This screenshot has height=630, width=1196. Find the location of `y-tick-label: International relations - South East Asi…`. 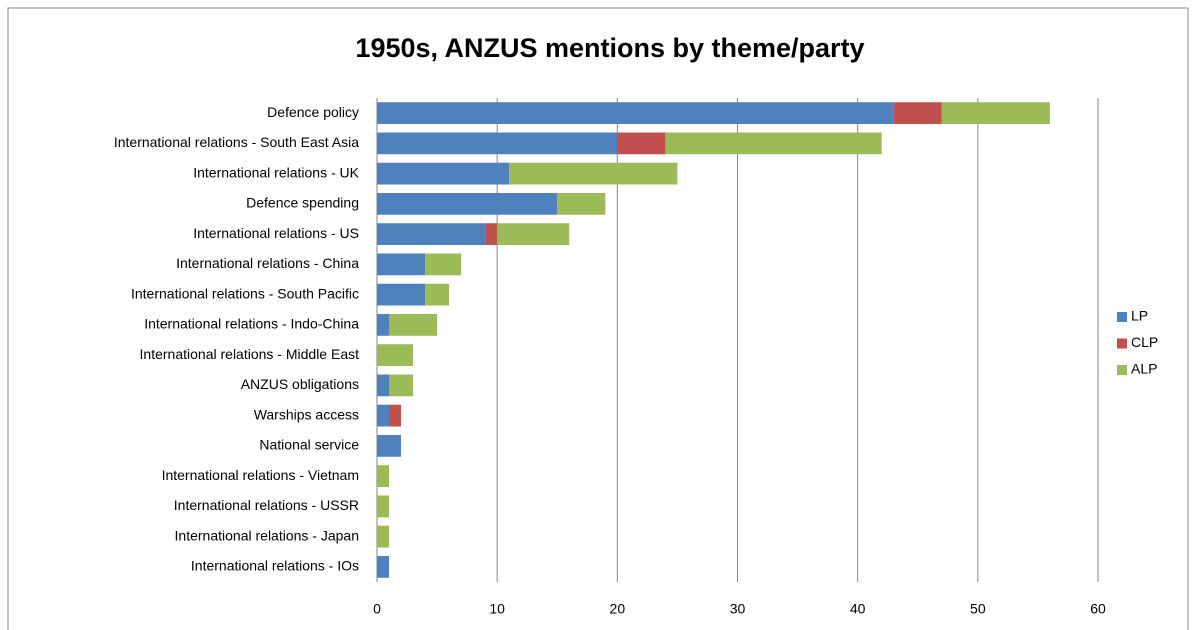

y-tick-label: International relations - South East Asi… is located at coordinates (236, 142).